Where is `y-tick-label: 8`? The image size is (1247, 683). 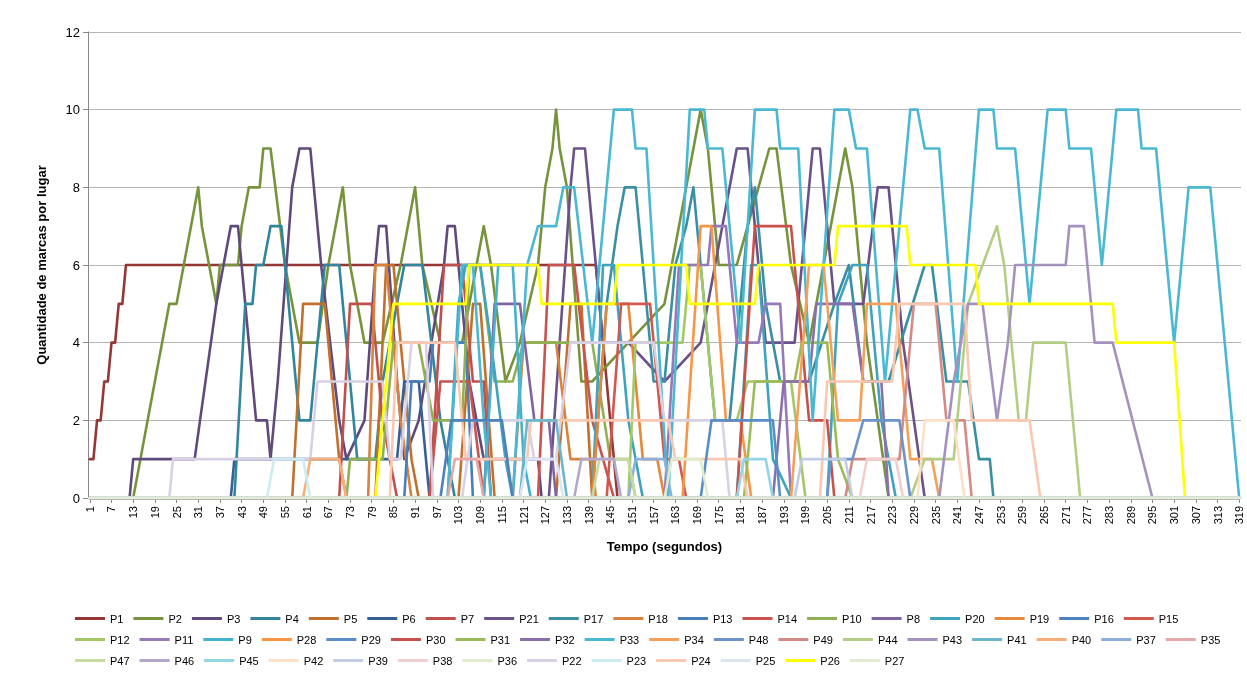
y-tick-label: 8 is located at coordinates (76, 187).